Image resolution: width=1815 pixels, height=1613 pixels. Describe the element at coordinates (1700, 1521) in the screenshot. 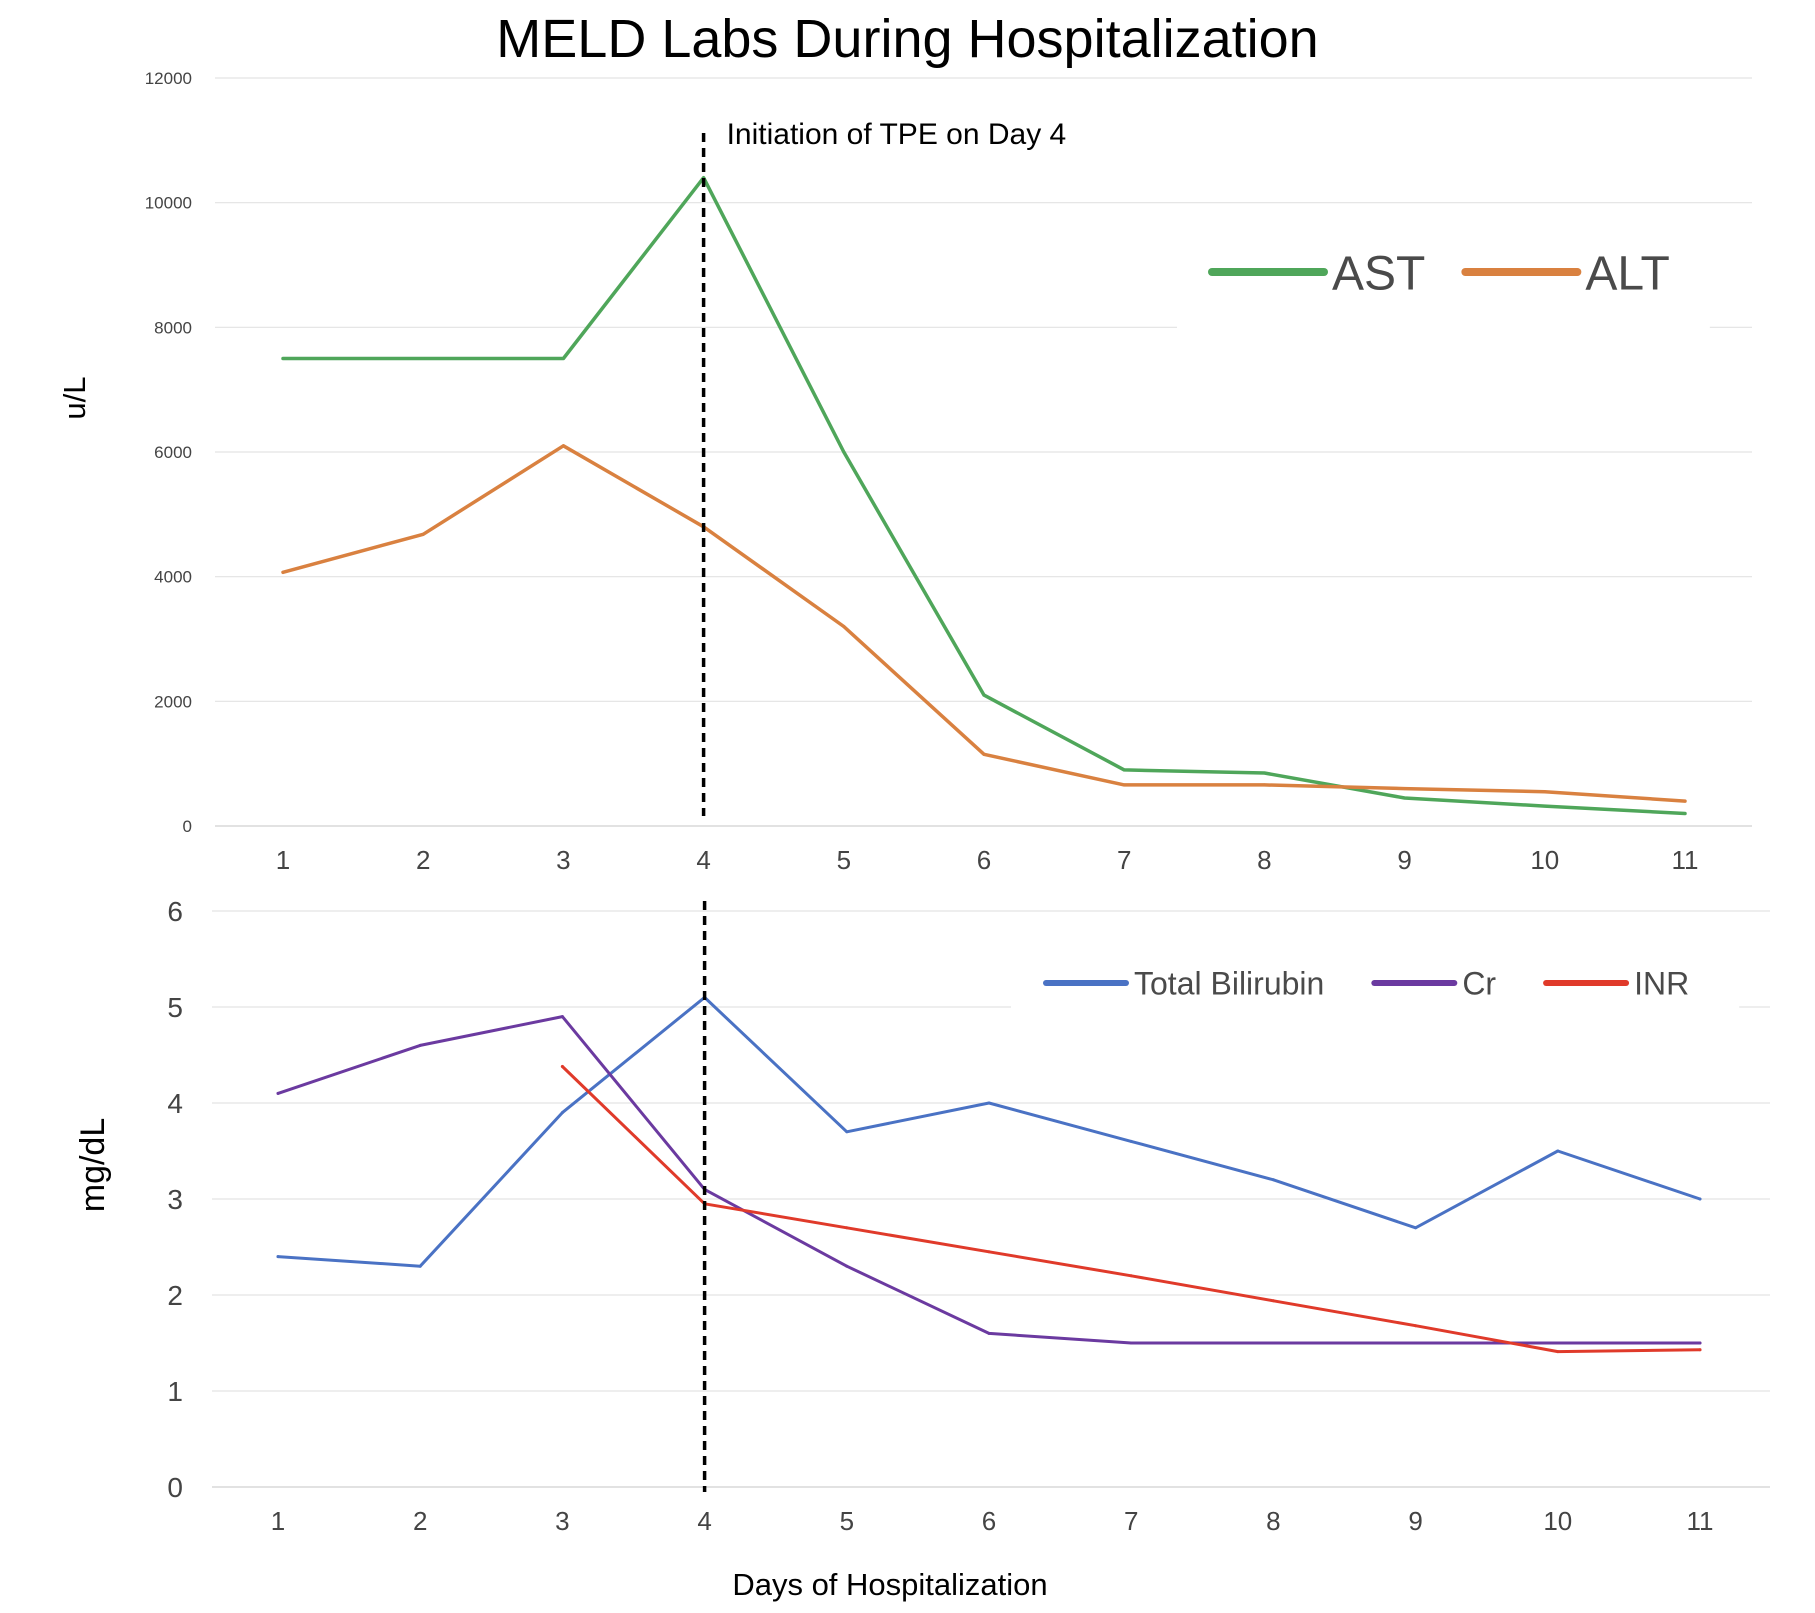

I see `panel2-x-tick-label: 11` at that location.